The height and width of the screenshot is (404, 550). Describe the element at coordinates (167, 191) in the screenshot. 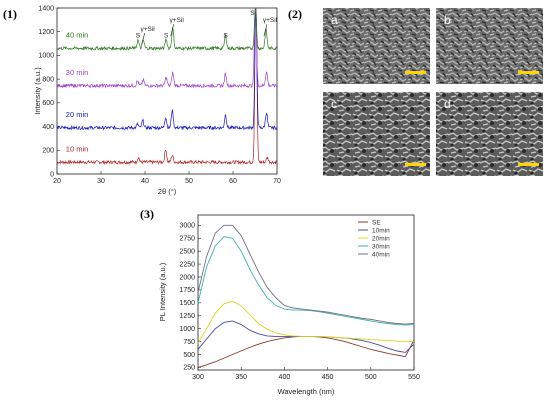

I see `xrd-x-axis-title: 2θ (°)` at that location.